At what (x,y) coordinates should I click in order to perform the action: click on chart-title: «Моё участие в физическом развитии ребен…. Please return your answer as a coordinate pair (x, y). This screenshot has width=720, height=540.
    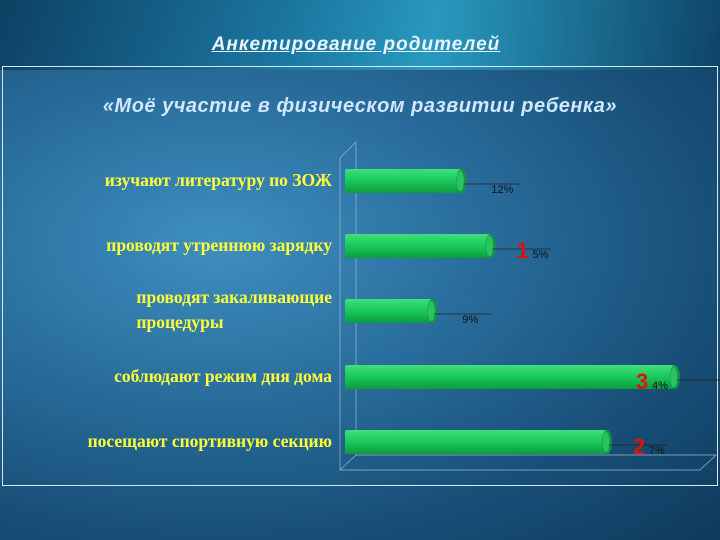
    Looking at the image, I should click on (360, 106).